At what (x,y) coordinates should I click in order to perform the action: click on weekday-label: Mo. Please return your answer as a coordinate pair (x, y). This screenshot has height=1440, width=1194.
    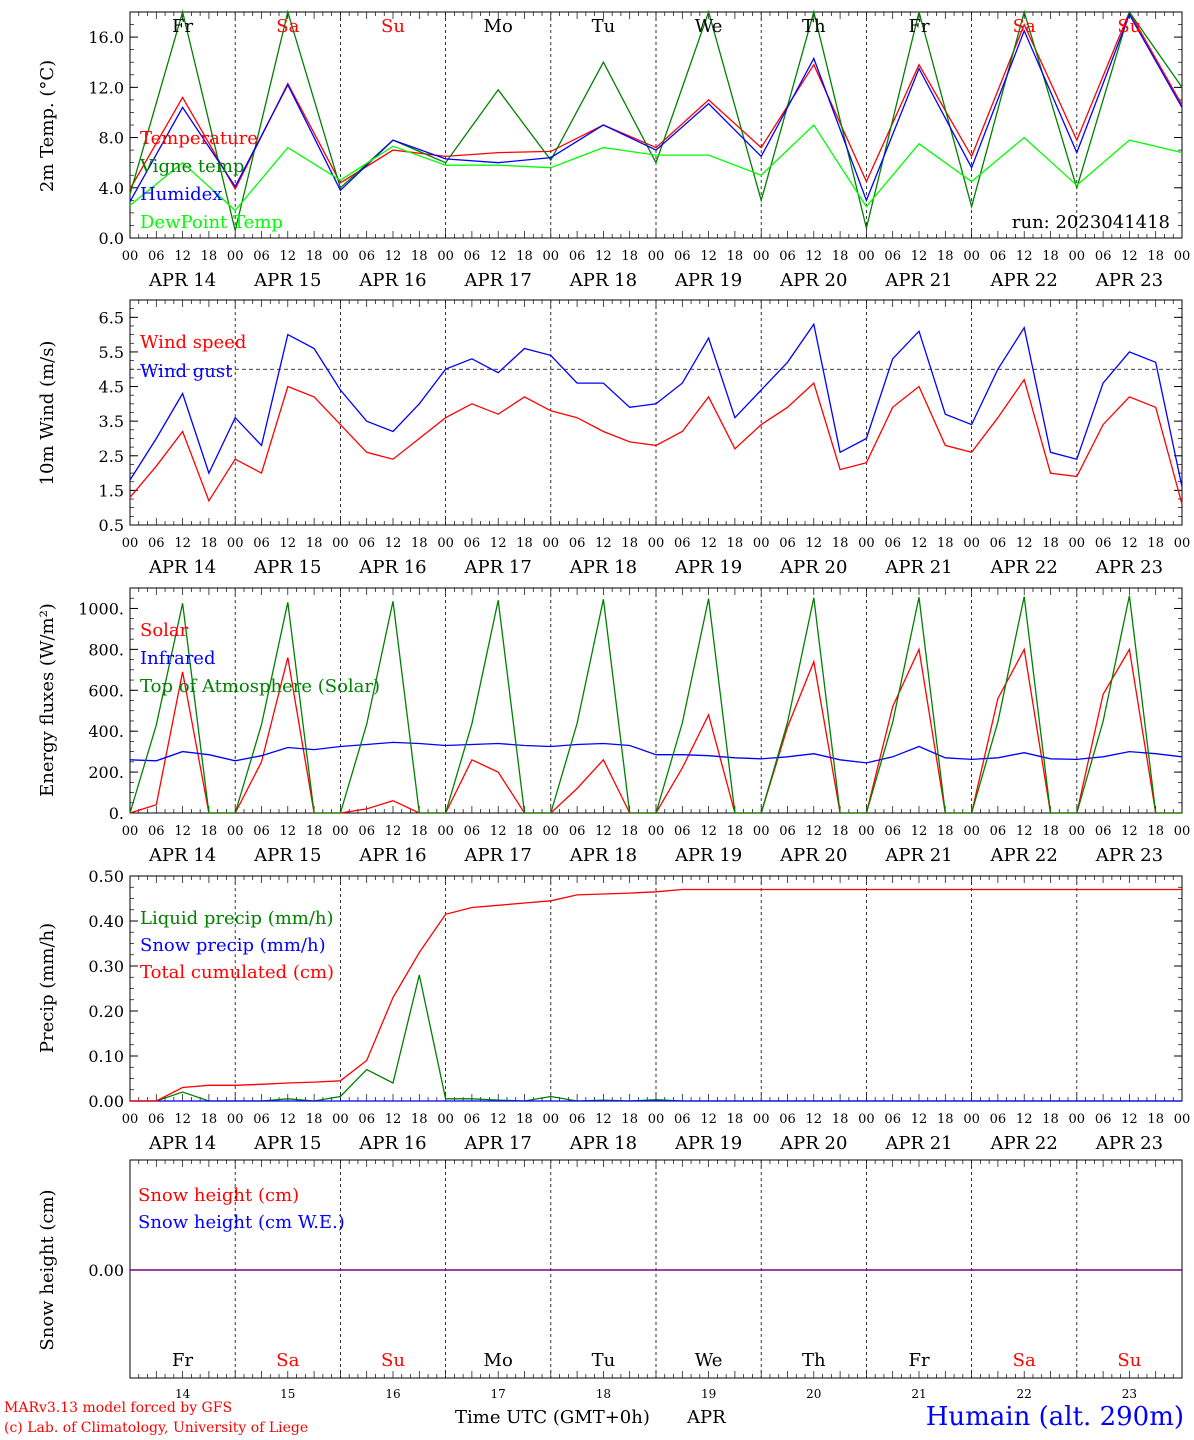
    Looking at the image, I should click on (498, 1360).